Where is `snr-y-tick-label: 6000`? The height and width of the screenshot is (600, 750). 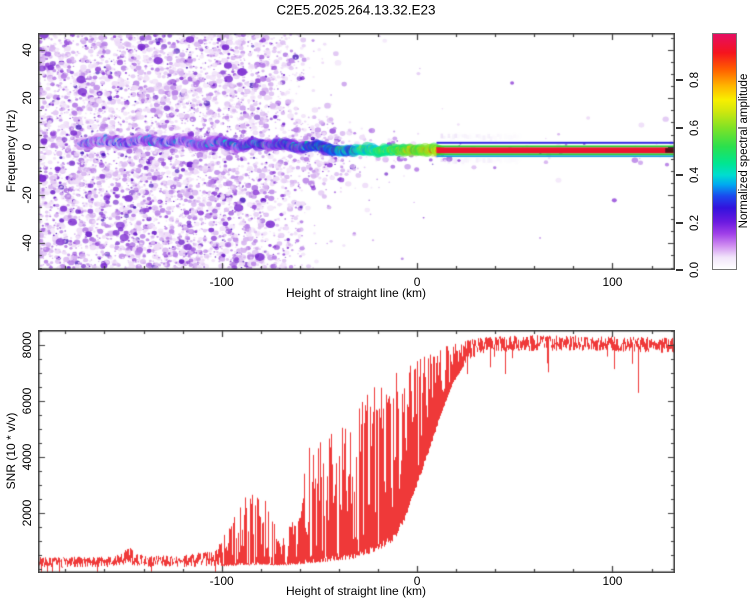 snr-y-tick-label: 6000 is located at coordinates (27, 401).